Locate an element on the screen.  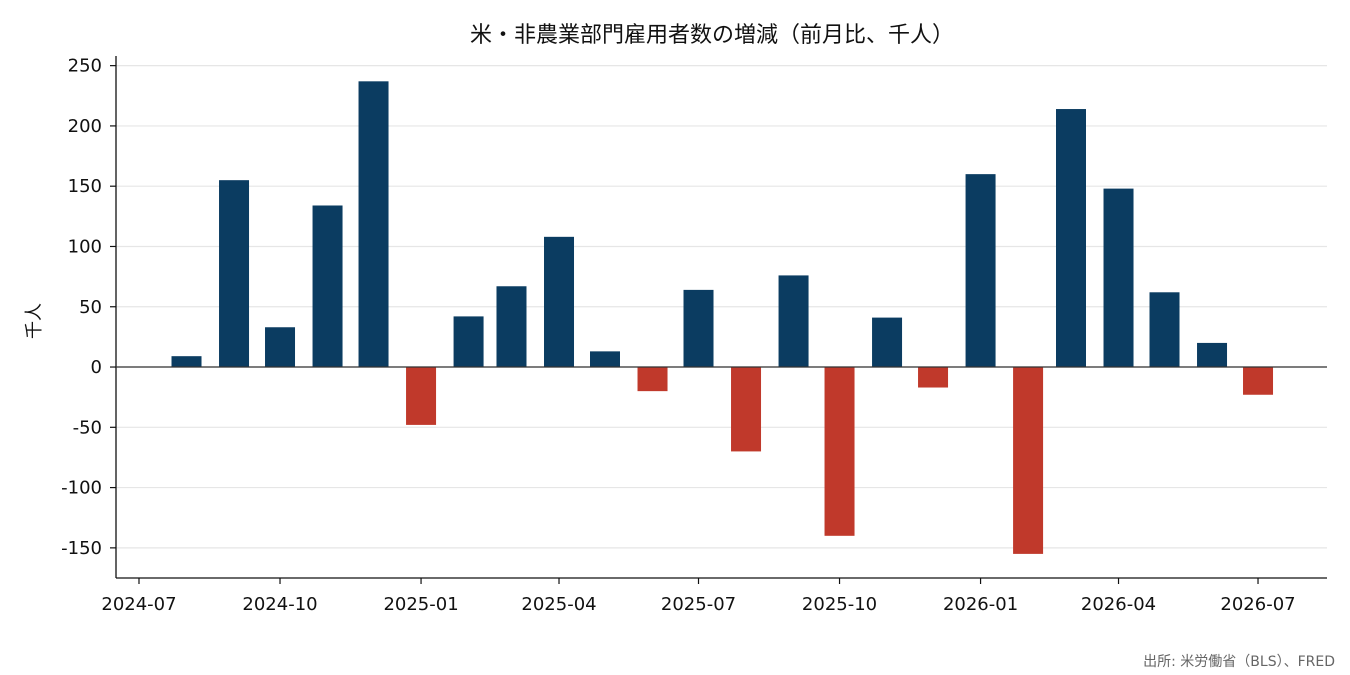
x-tick-label: 2024-10 is located at coordinates (279, 604).